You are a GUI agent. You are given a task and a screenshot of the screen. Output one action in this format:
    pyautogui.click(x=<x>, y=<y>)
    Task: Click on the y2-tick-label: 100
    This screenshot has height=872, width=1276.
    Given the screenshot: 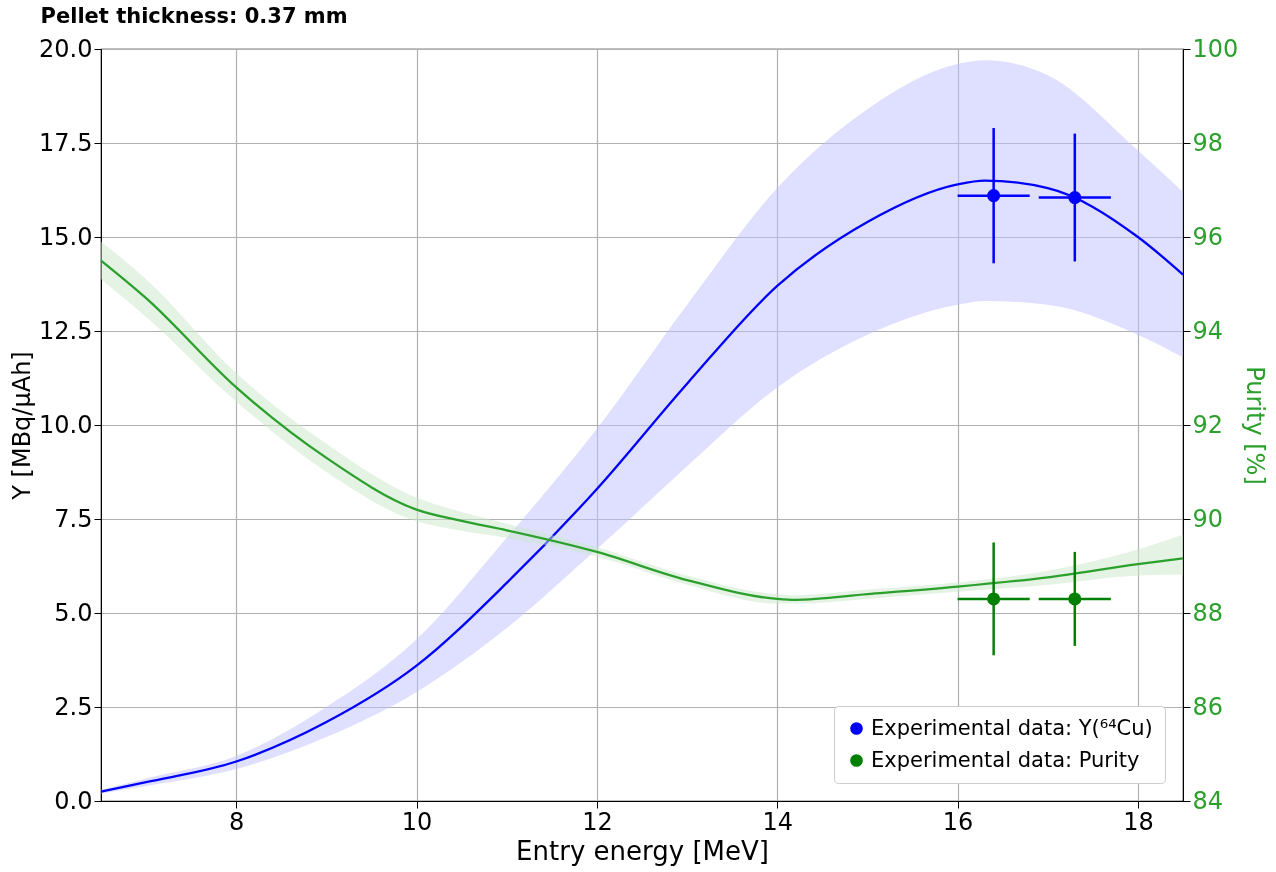 What is the action you would take?
    pyautogui.click(x=1215, y=48)
    